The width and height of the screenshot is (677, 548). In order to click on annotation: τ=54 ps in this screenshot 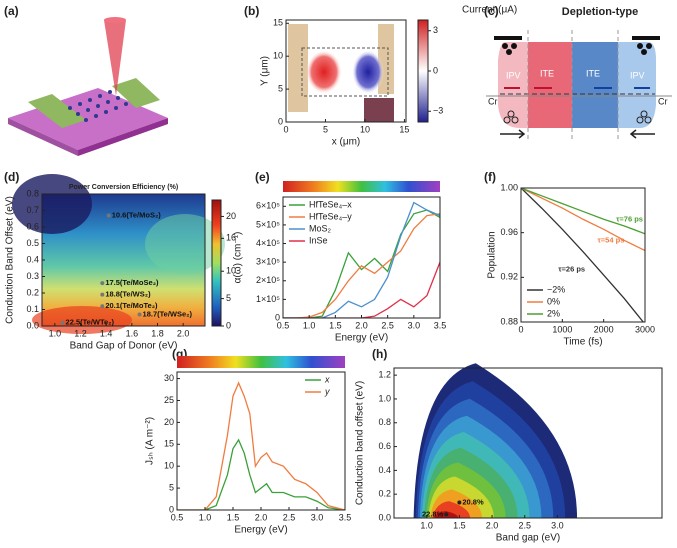, I will do `click(610, 239)`.